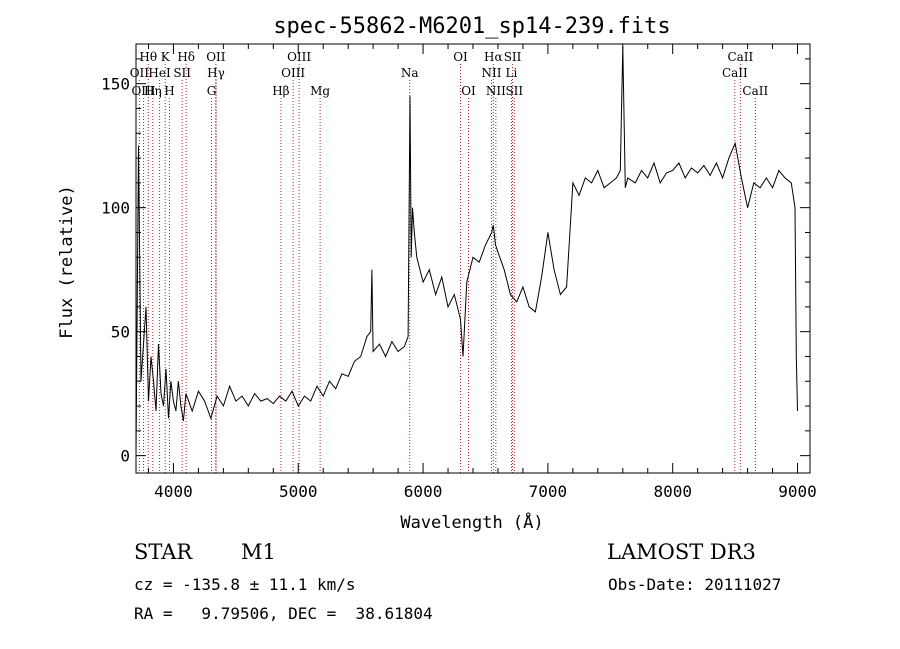 The image size is (900, 649). I want to click on line-marker-label: G, so click(212, 91).